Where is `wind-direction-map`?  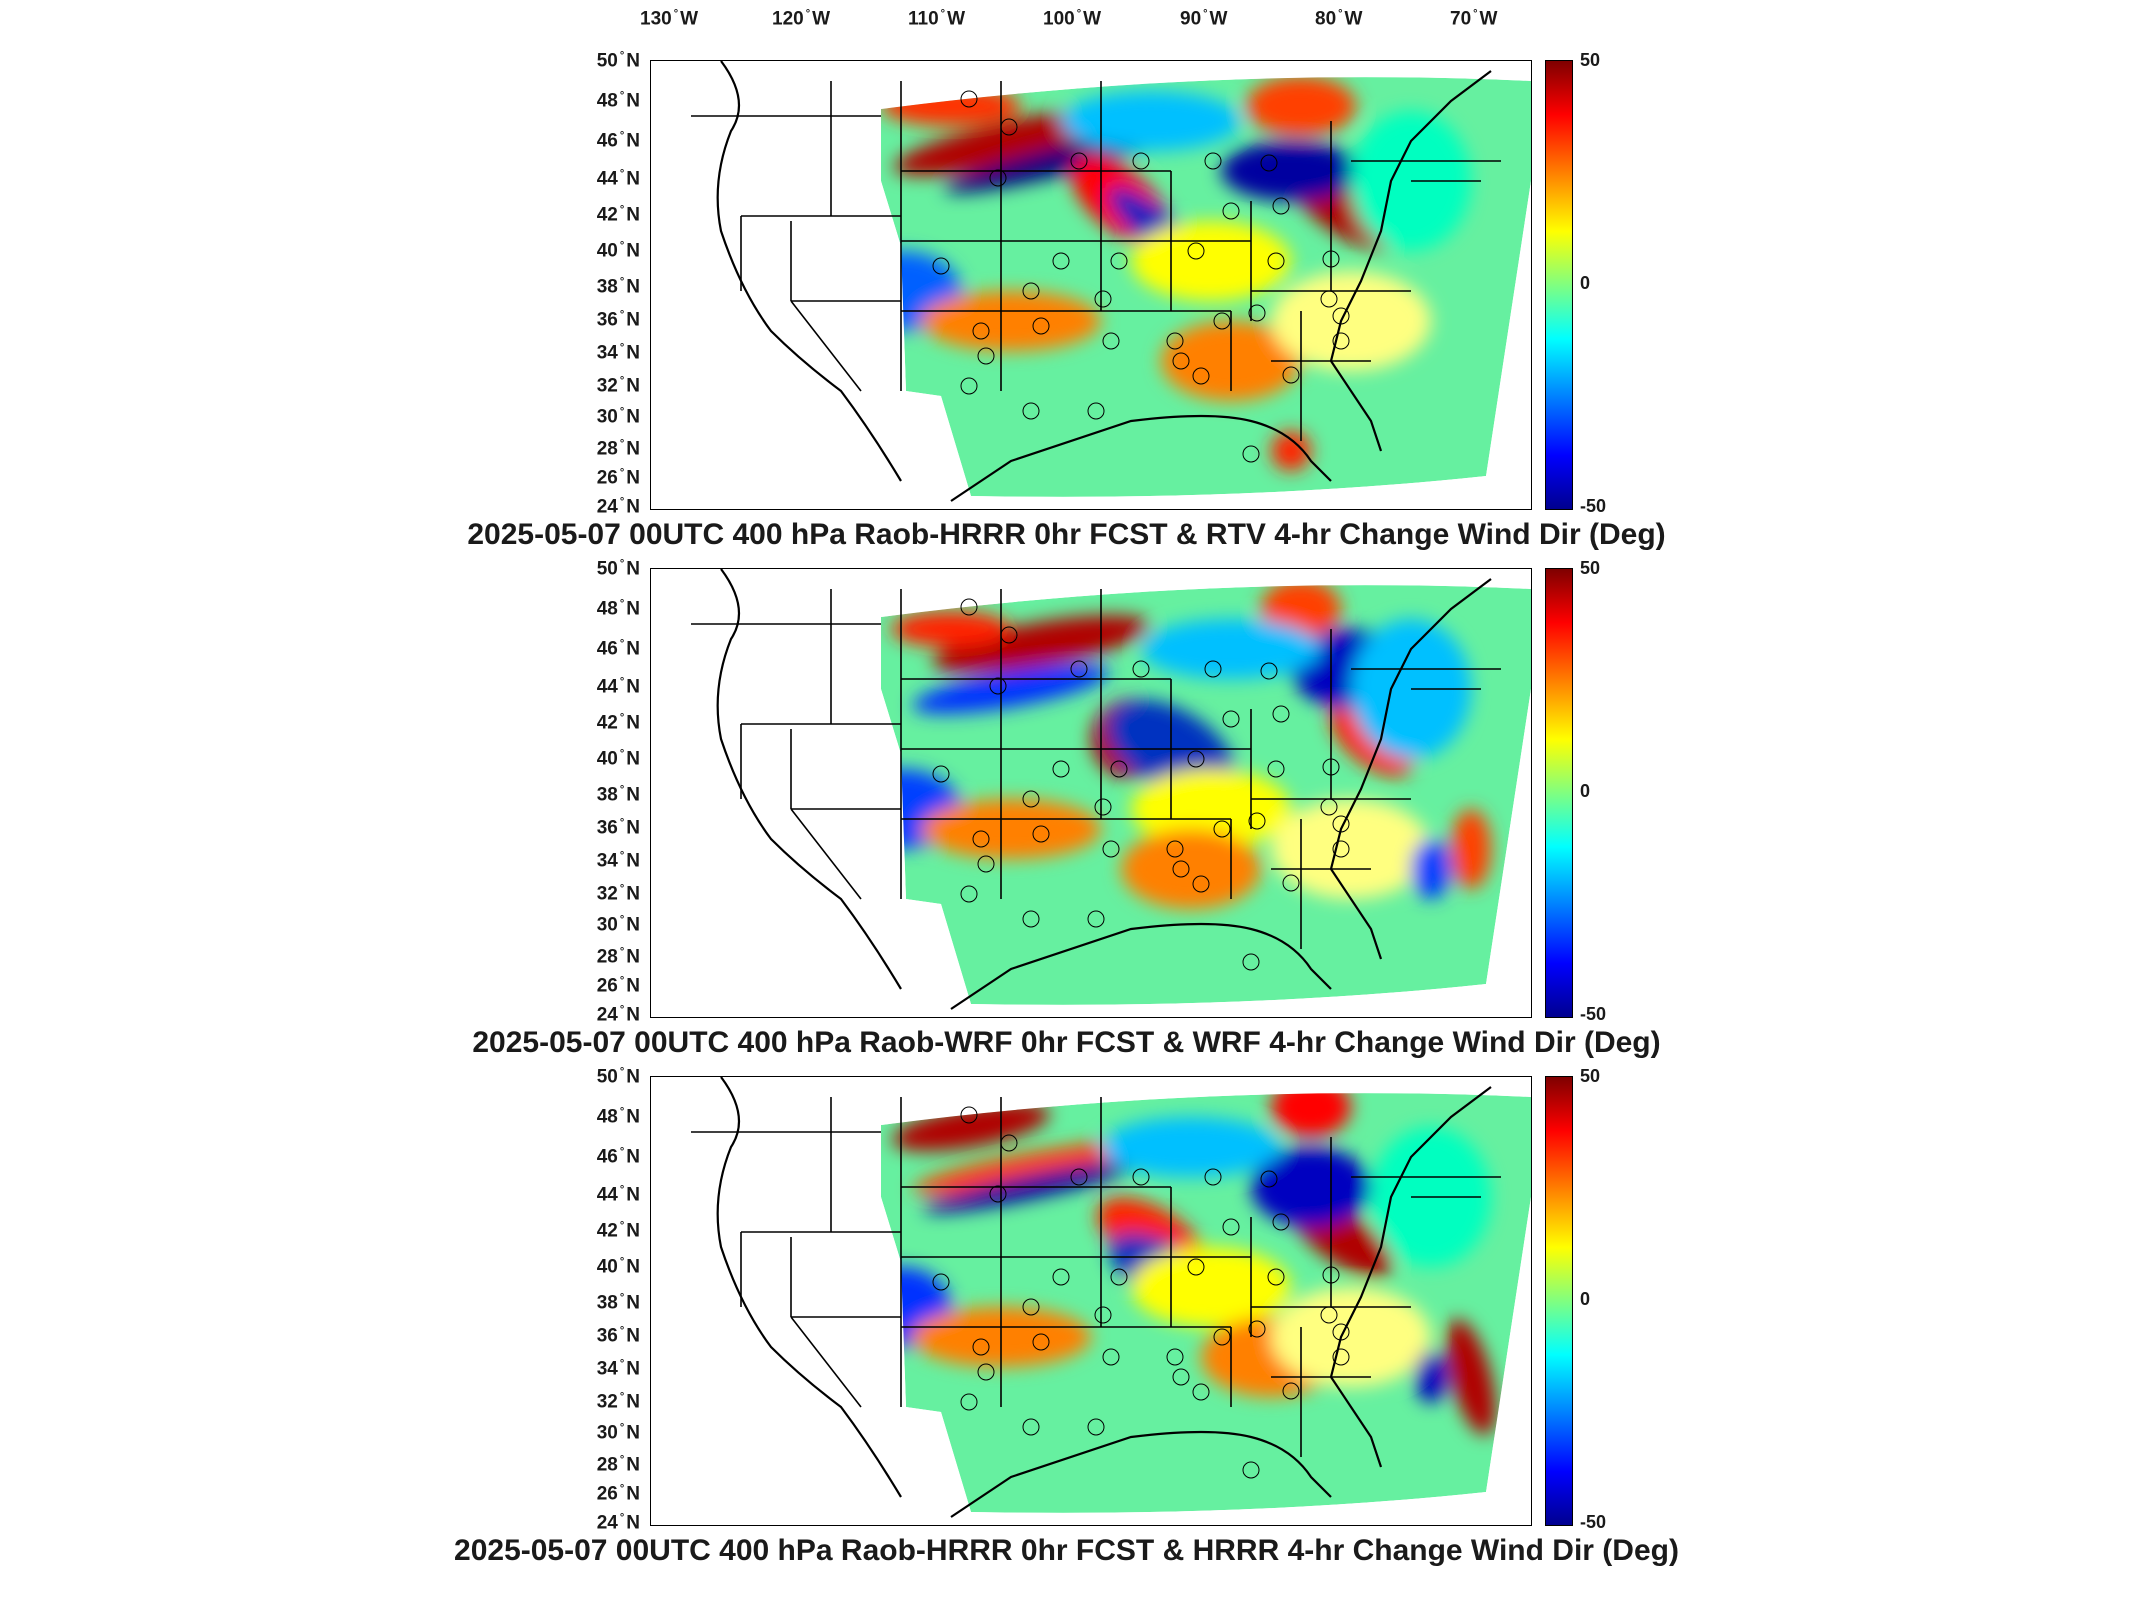 wind-direction-map is located at coordinates (1091, 1301).